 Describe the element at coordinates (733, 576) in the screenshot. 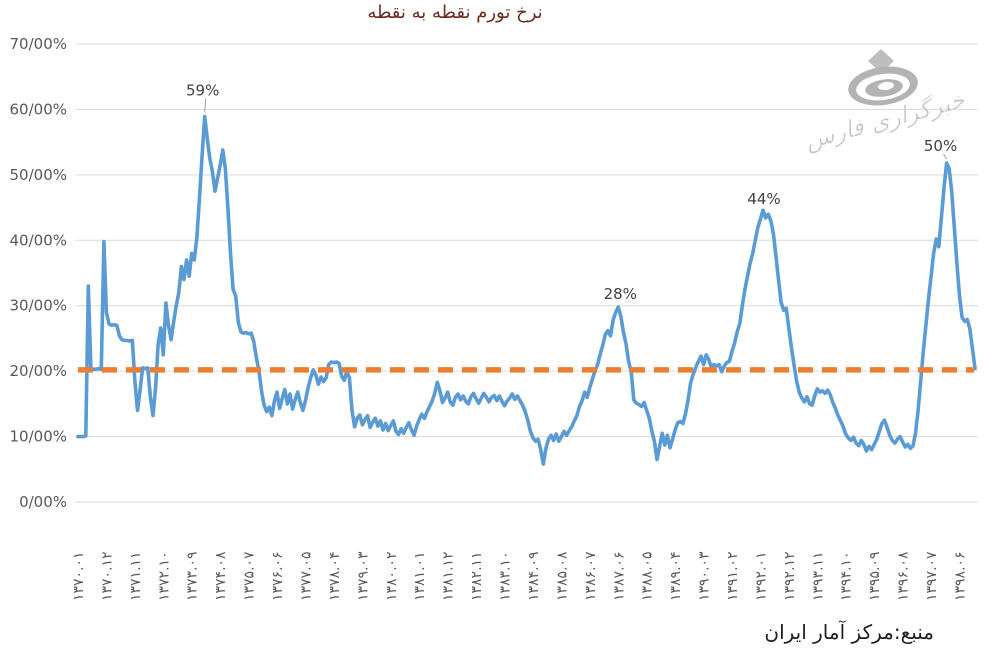

I see `x-tick-label: ۱۳۹۱.۰۲` at that location.